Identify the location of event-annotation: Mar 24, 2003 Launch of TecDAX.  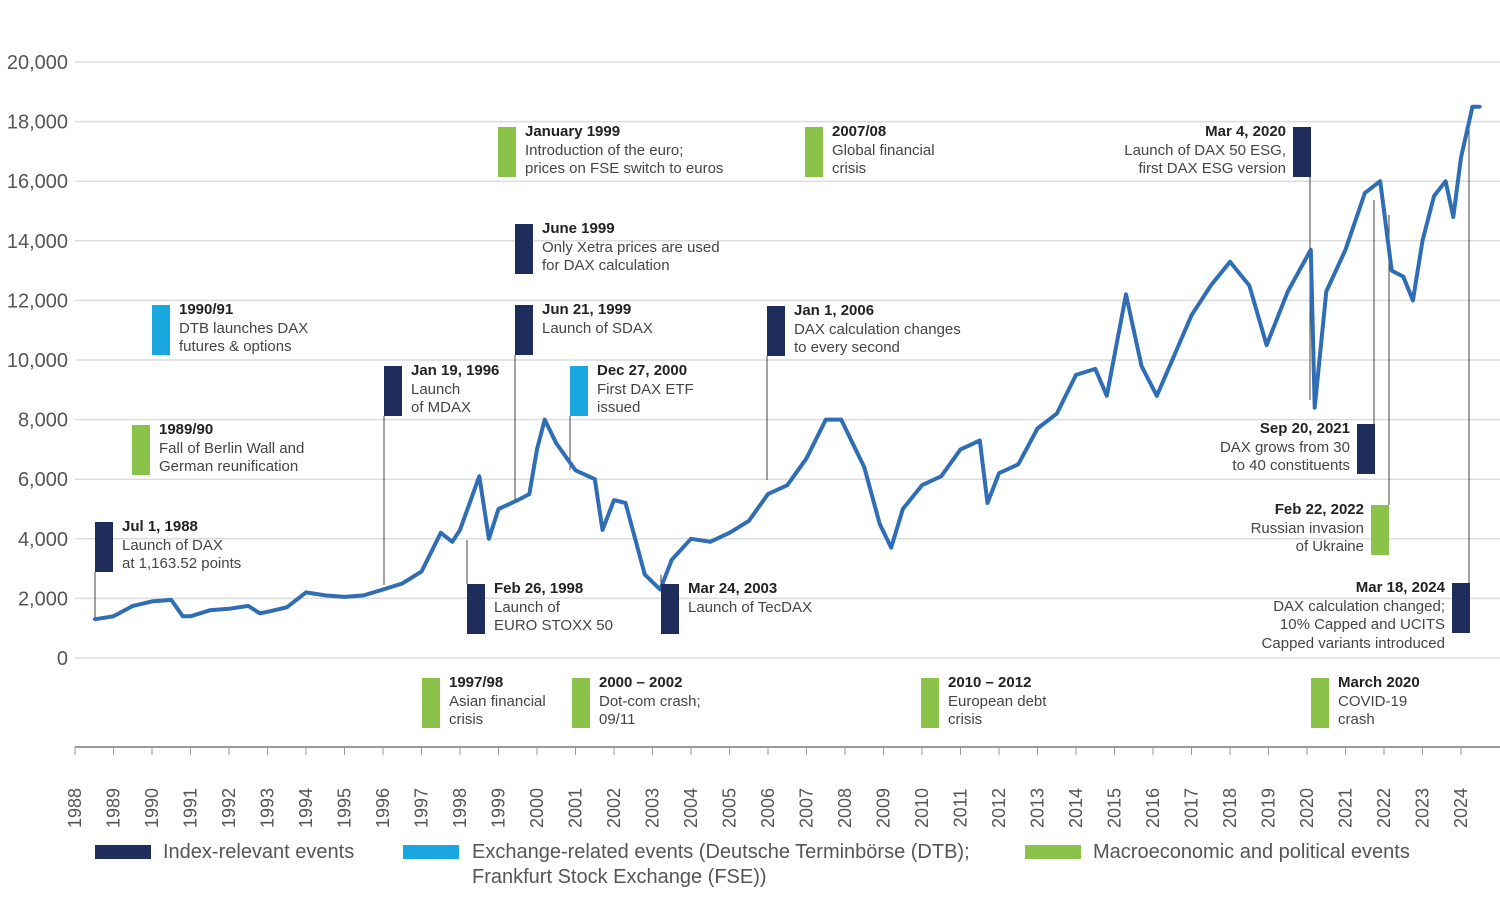
(750, 598).